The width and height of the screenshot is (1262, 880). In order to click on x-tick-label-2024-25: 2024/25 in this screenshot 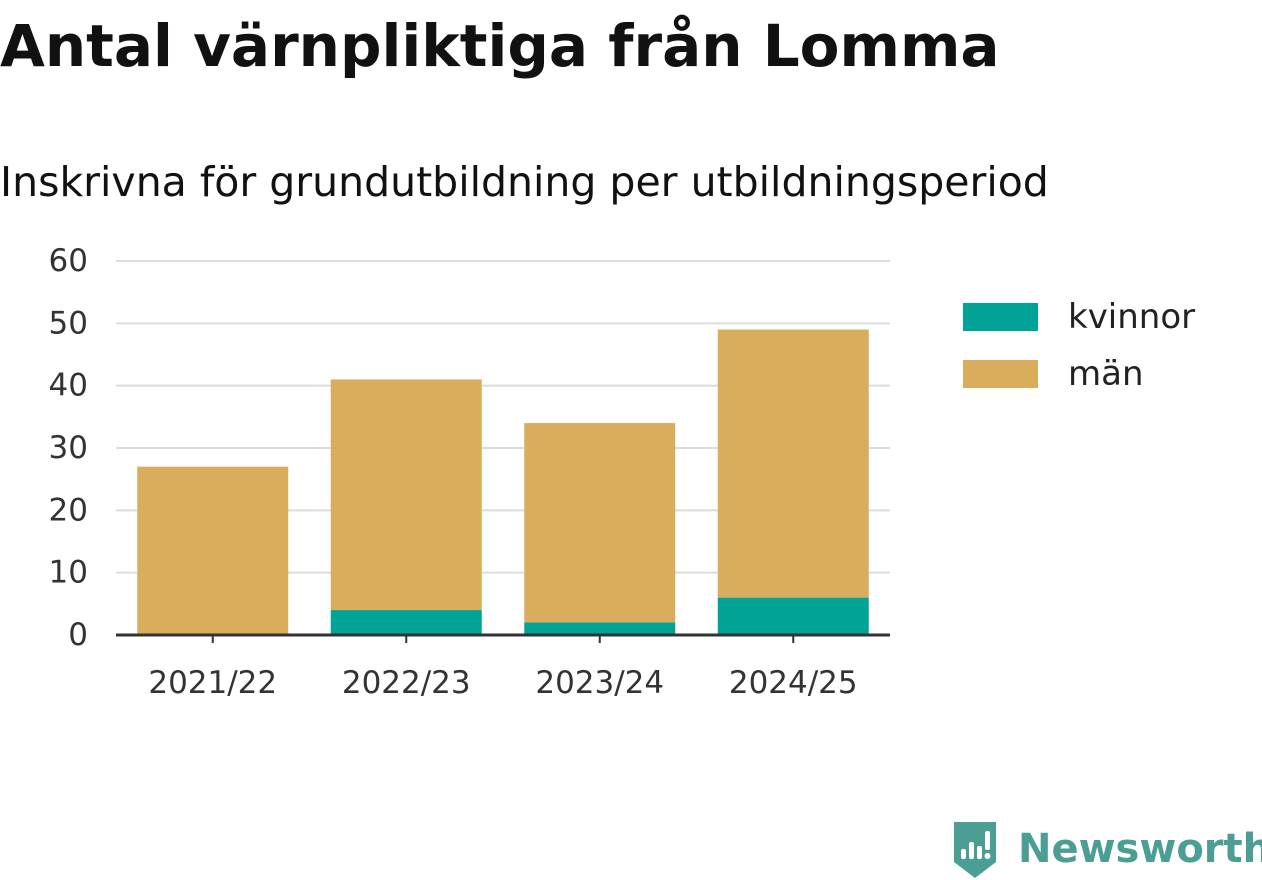, I will do `click(793, 683)`.